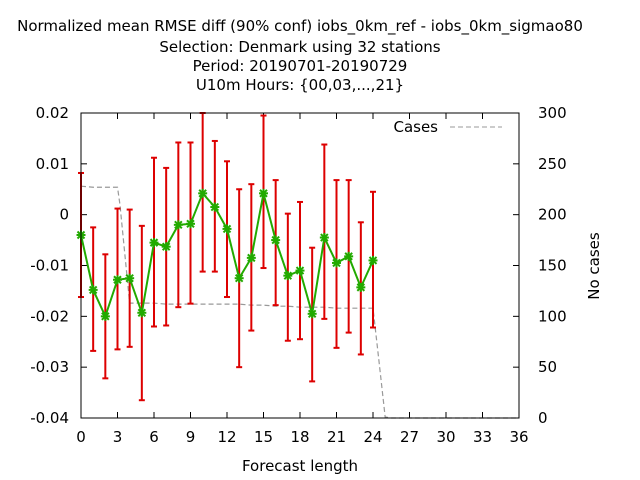 The image size is (640, 480). I want to click on legend: Cases, so click(447, 127).